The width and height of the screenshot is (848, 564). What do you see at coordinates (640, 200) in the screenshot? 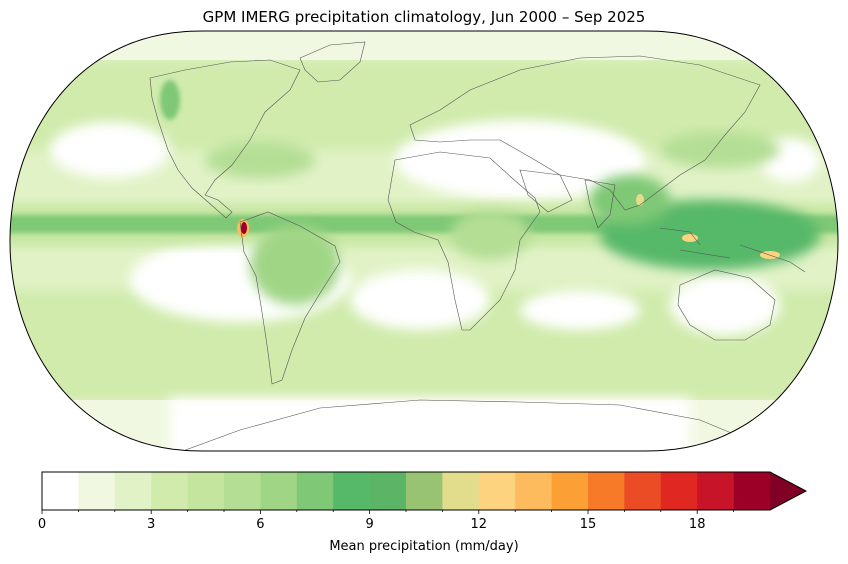
I see `field-myanmar-coast` at bounding box center [640, 200].